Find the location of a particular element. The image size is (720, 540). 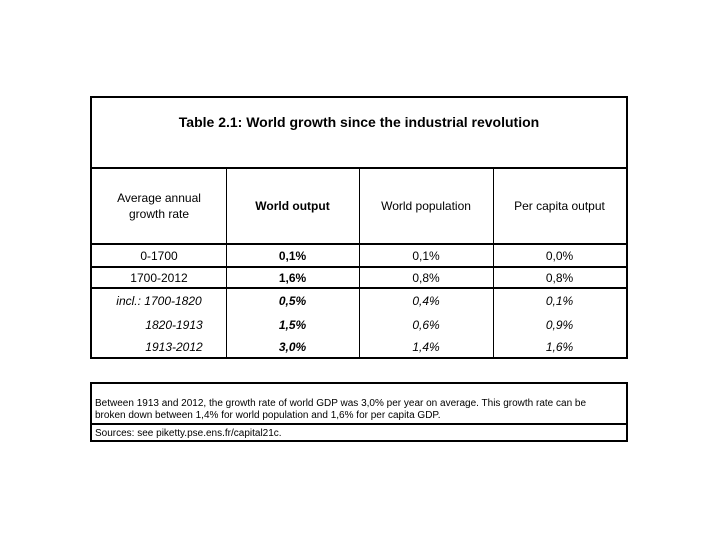

header-divider is located at coordinates (359, 244).